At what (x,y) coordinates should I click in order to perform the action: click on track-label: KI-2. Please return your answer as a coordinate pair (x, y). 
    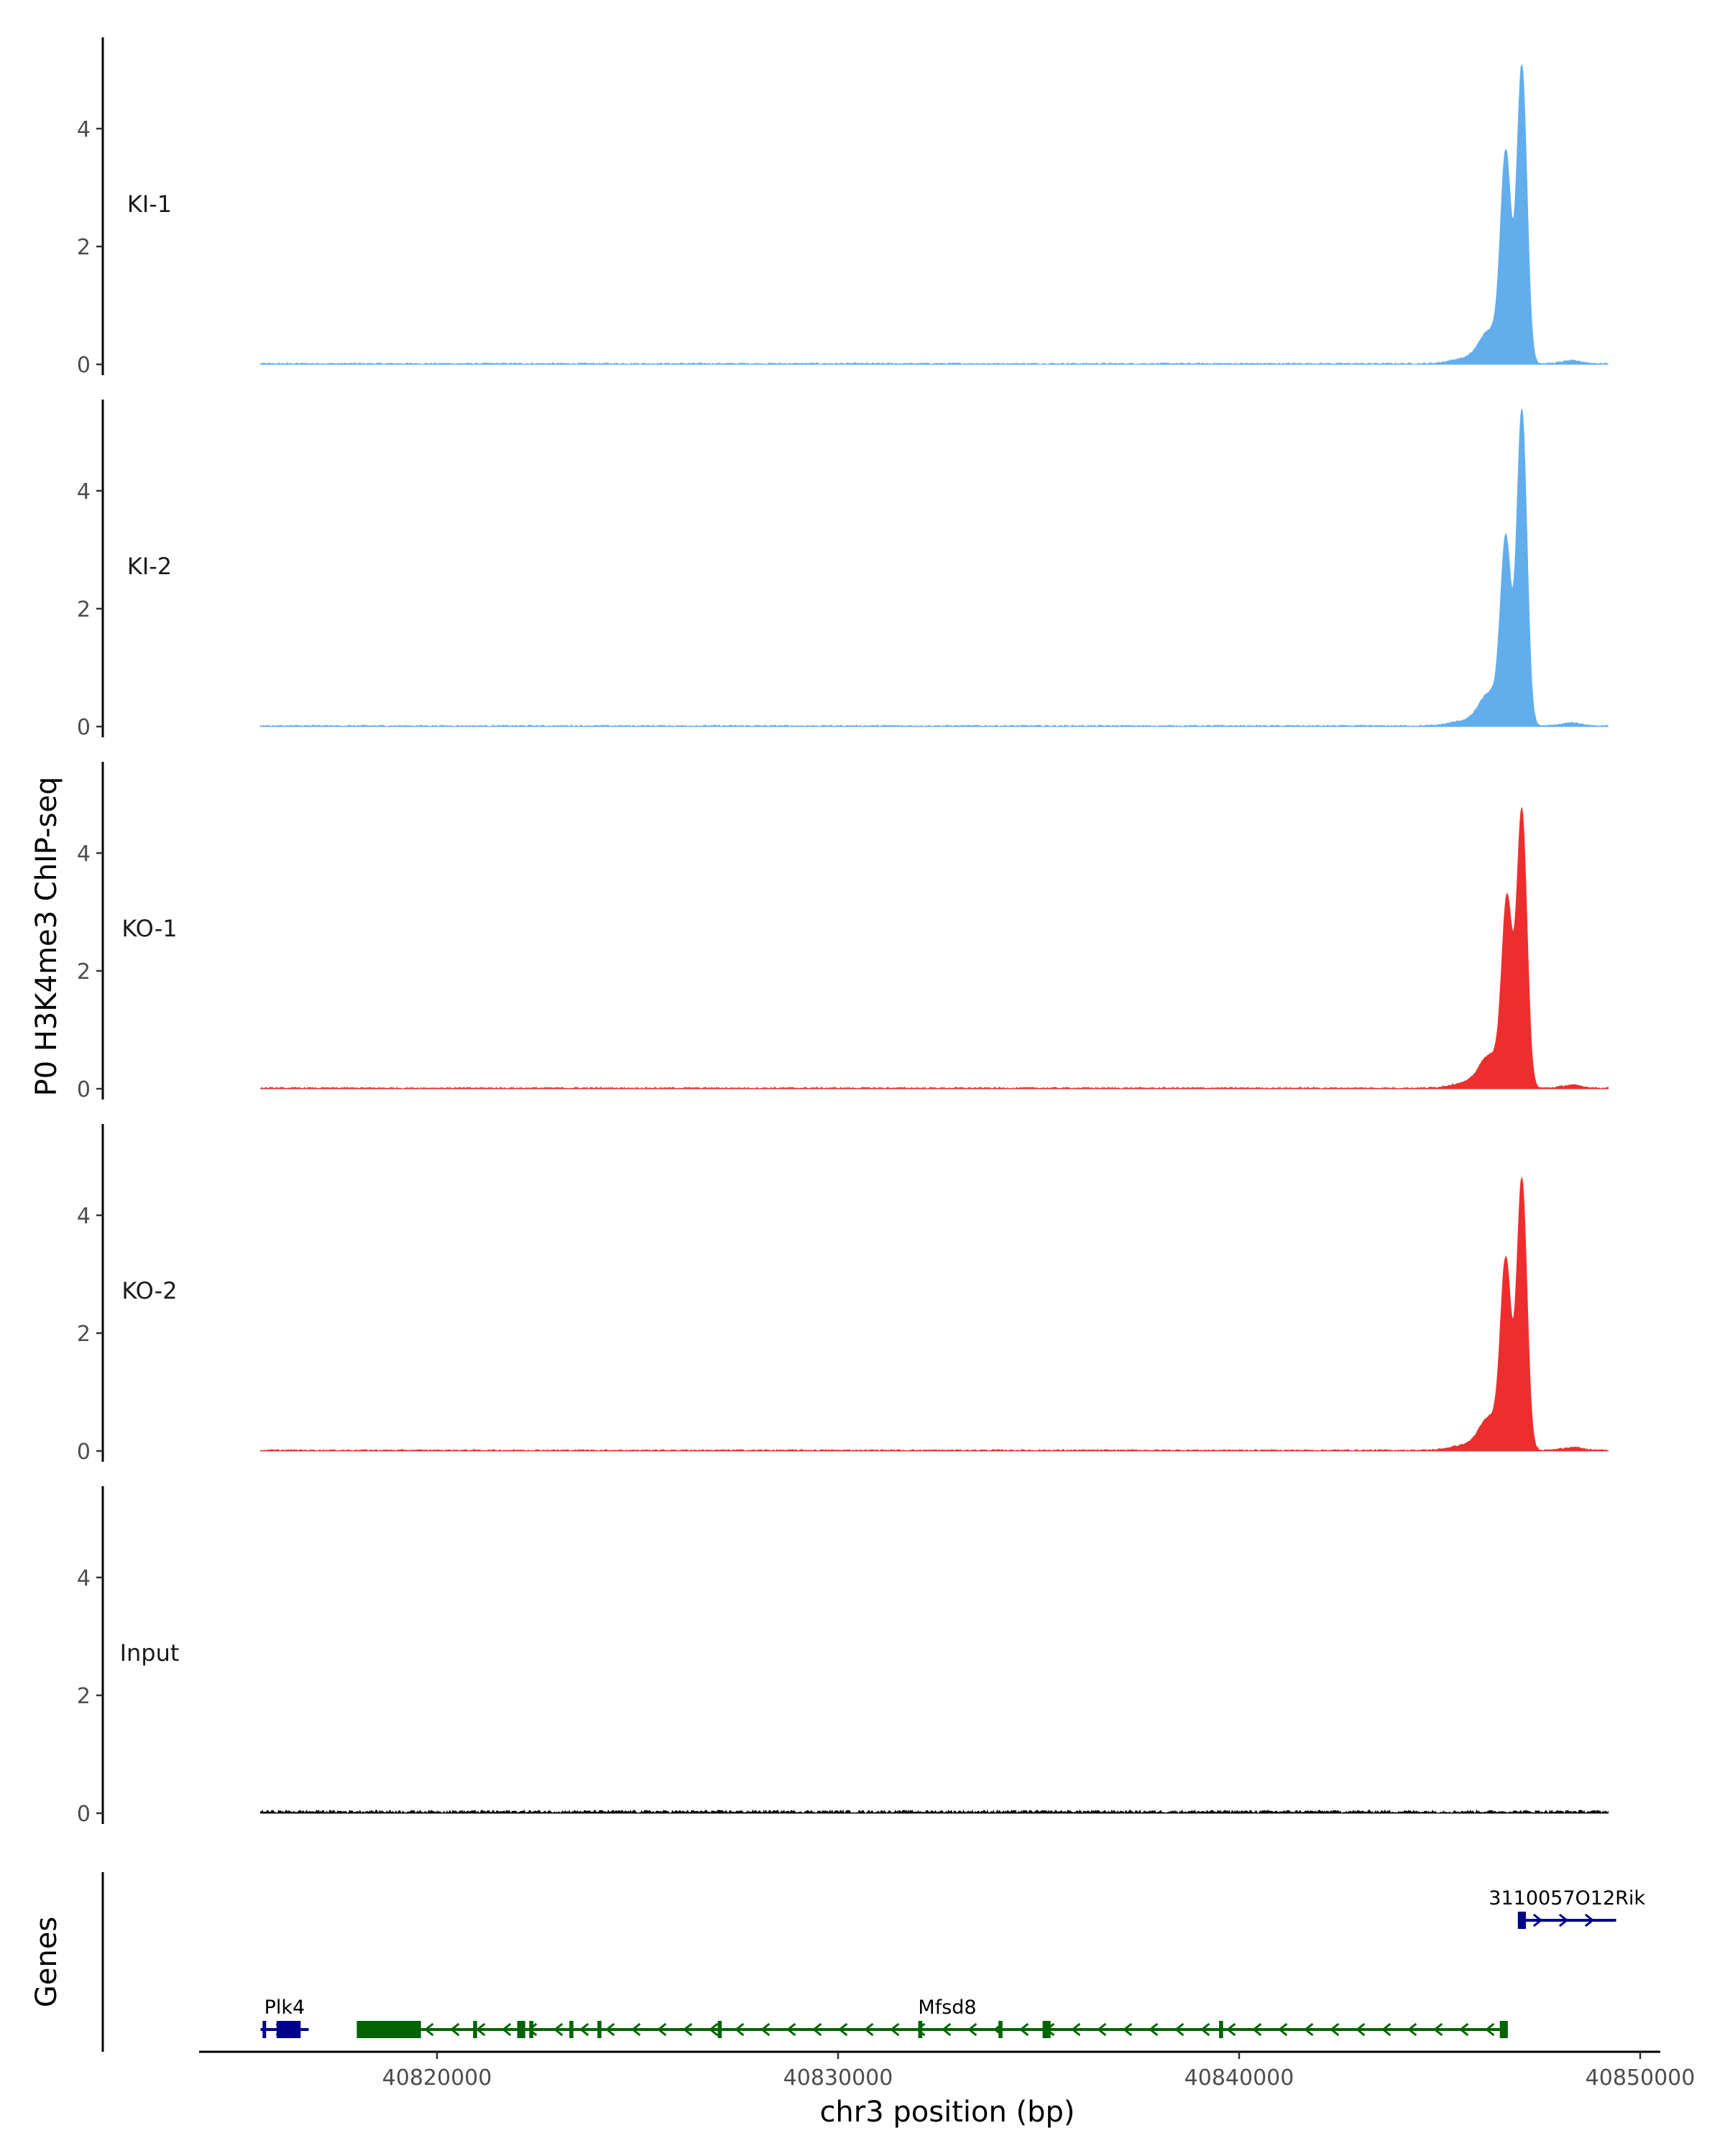
    Looking at the image, I should click on (149, 566).